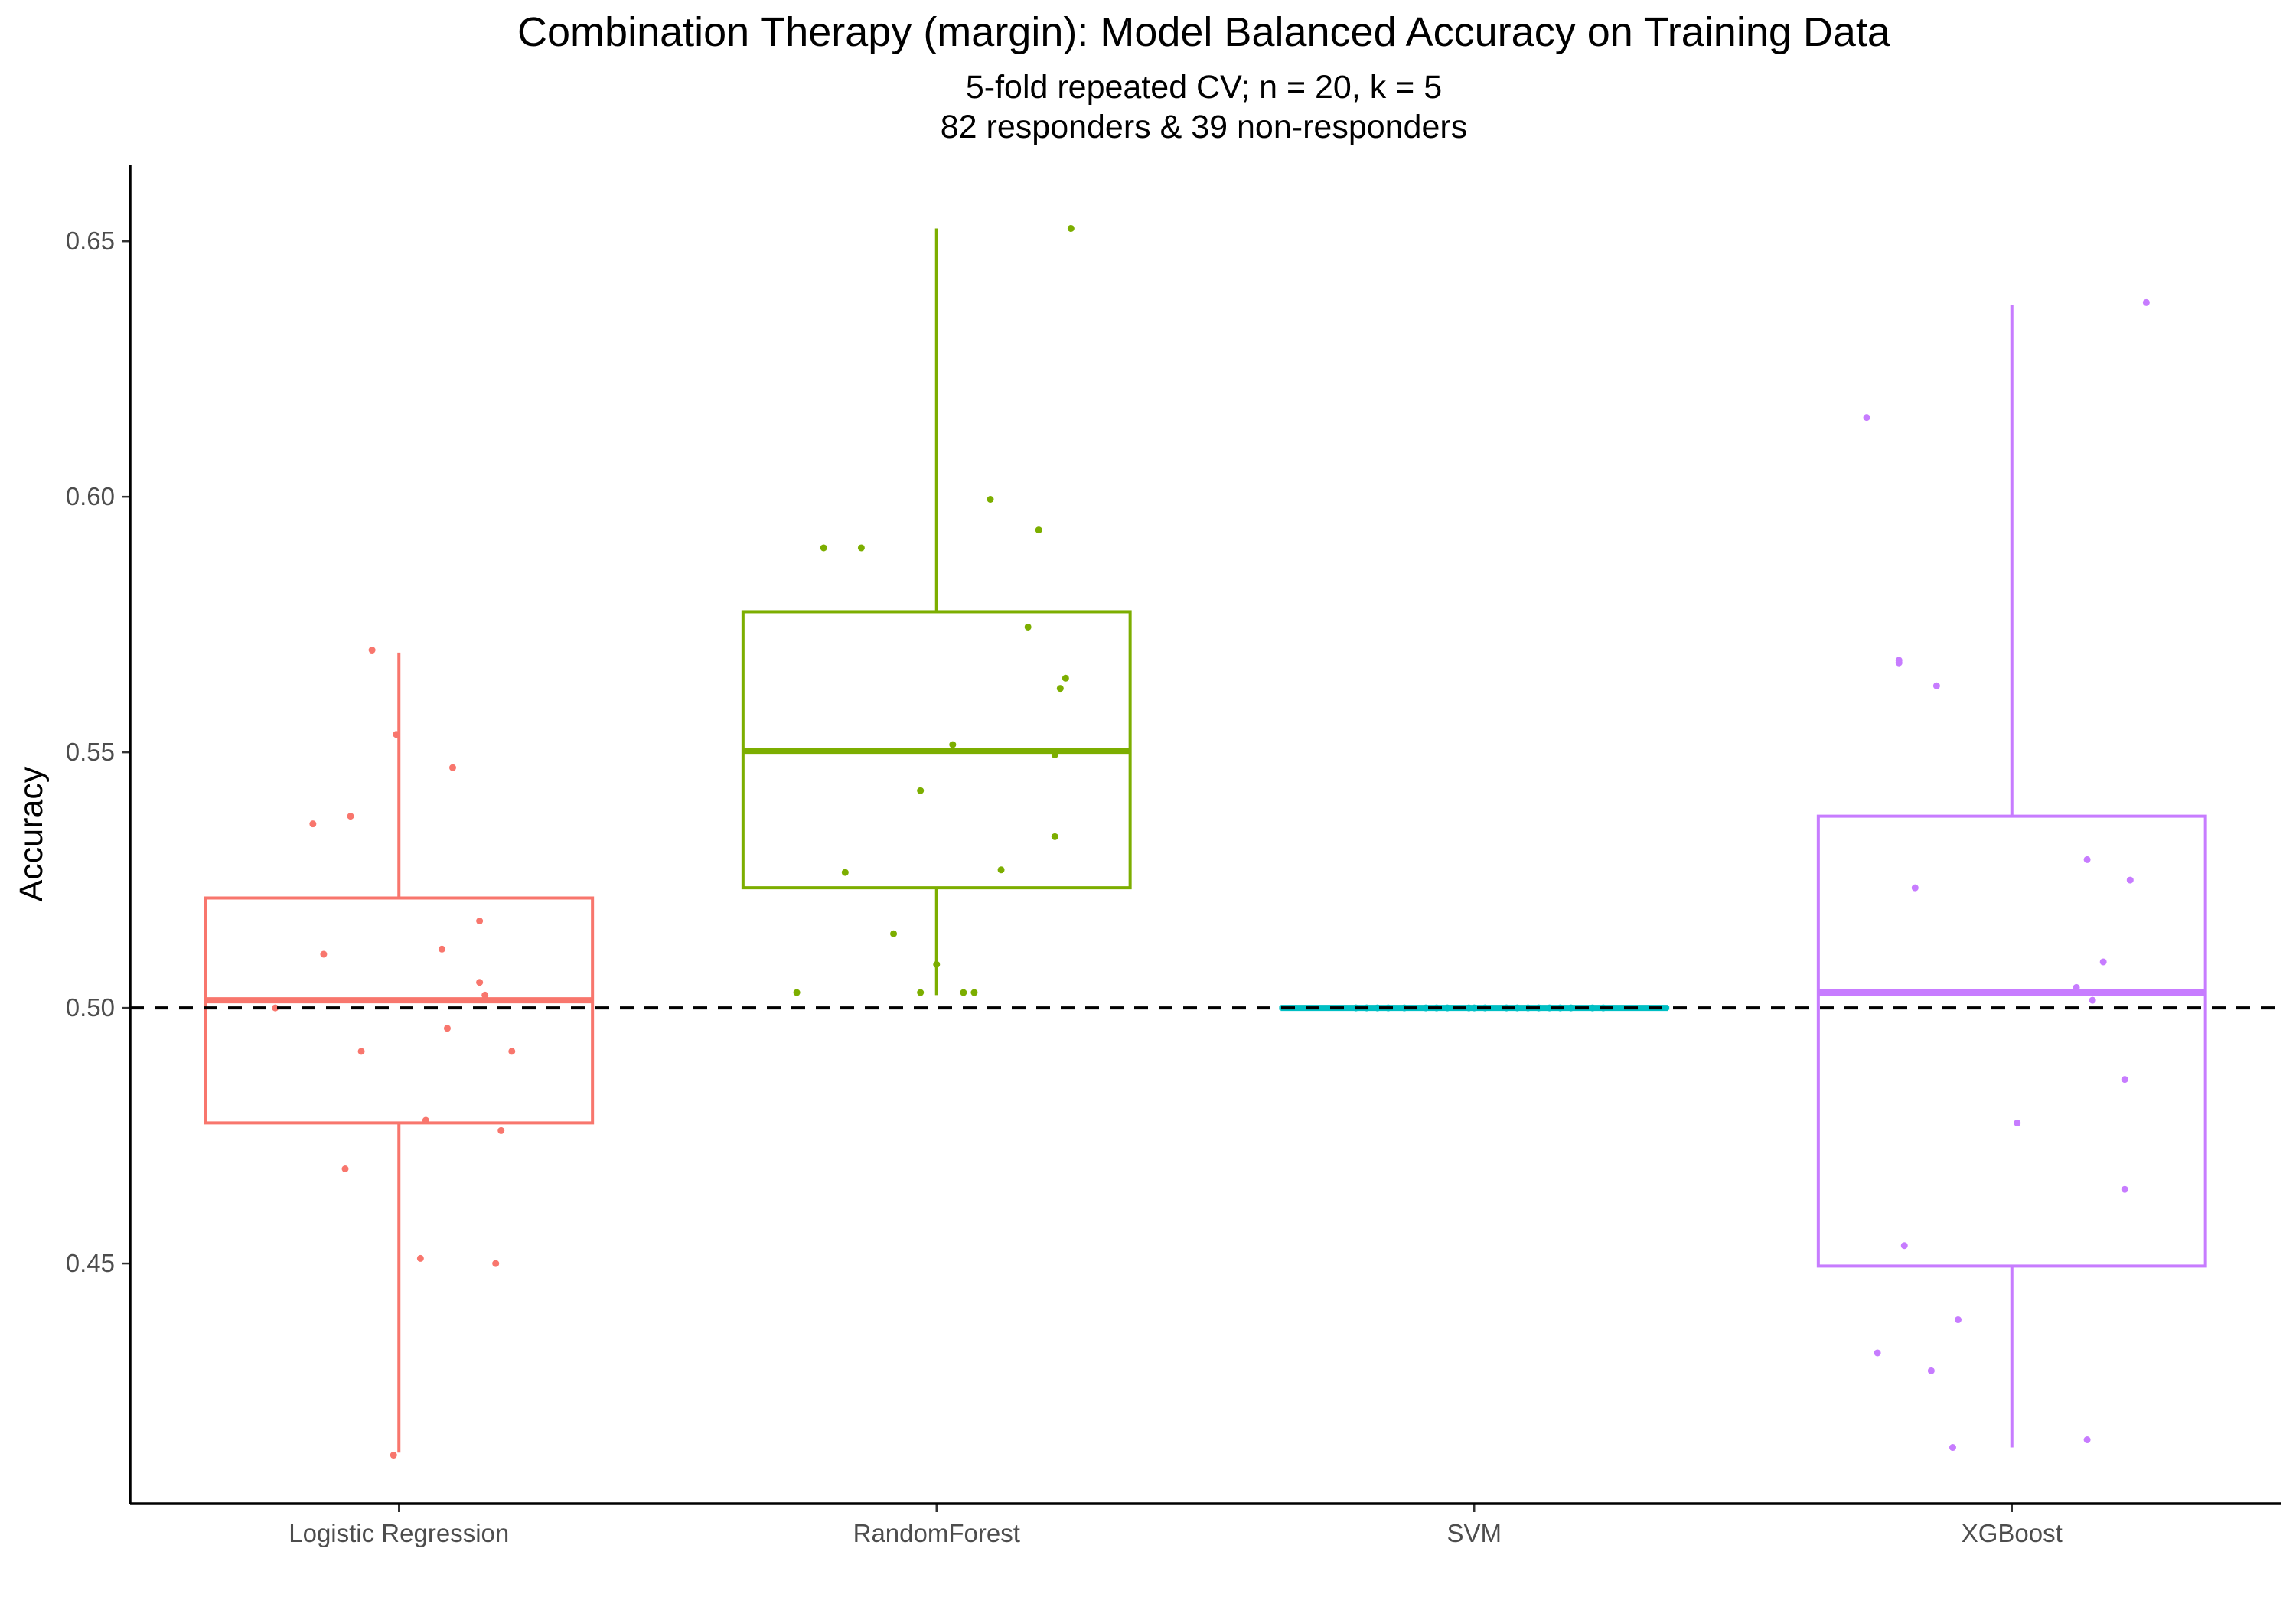 Image resolution: width=2296 pixels, height=1607 pixels. I want to click on y-tick-label: 0.45, so click(90, 1263).